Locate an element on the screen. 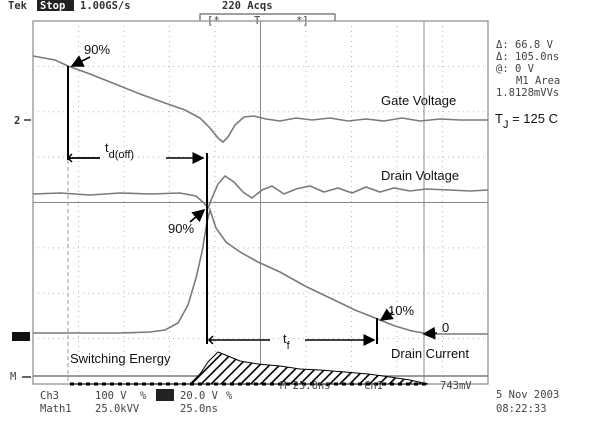  readout-measure-name: M1 Area is located at coordinates (538, 81).